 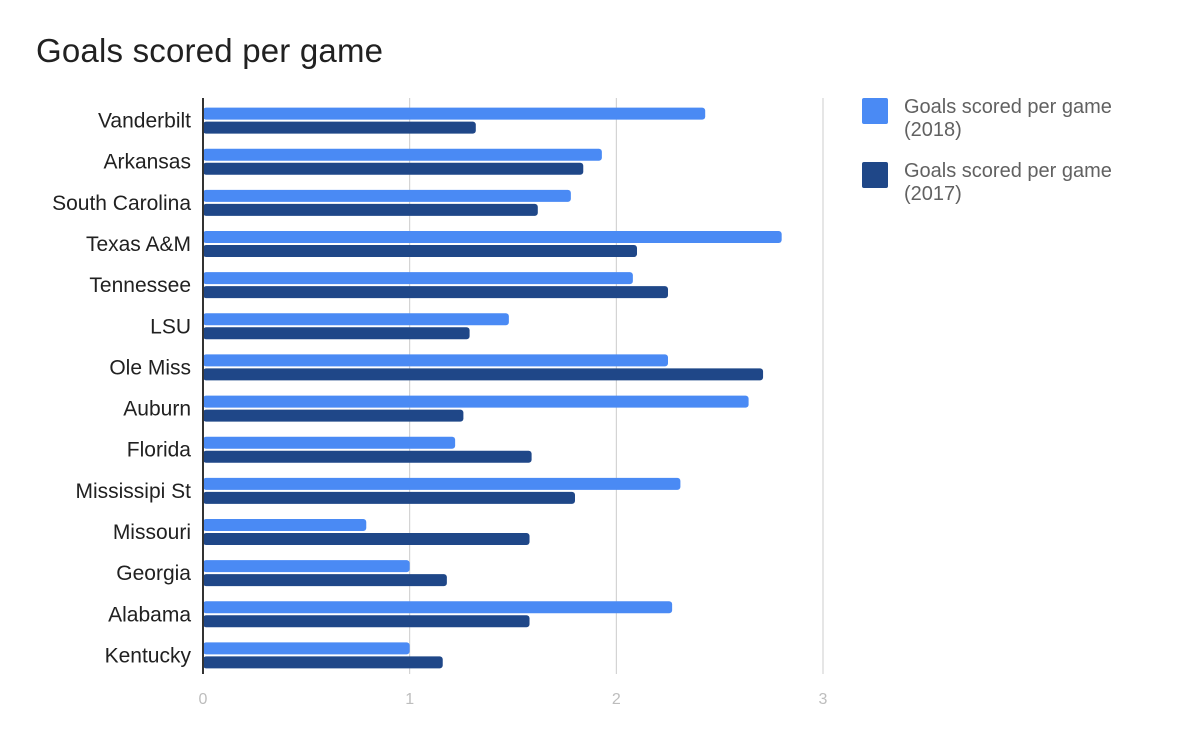 I want to click on category-label: Texas A&M, so click(x=138, y=244).